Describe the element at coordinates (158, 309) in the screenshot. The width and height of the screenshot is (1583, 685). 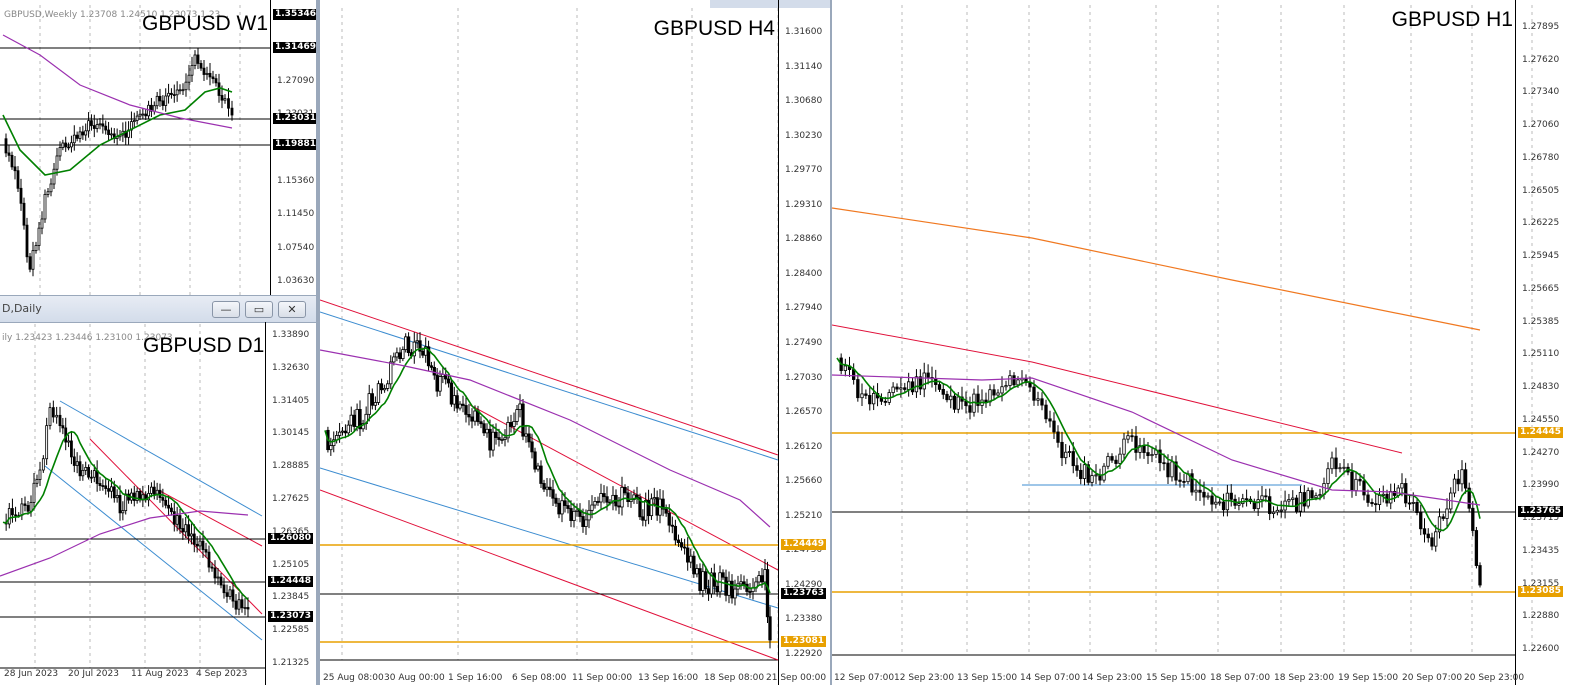
I see `d1-window-titlebar: D,Daily — ▭ ✕` at that location.